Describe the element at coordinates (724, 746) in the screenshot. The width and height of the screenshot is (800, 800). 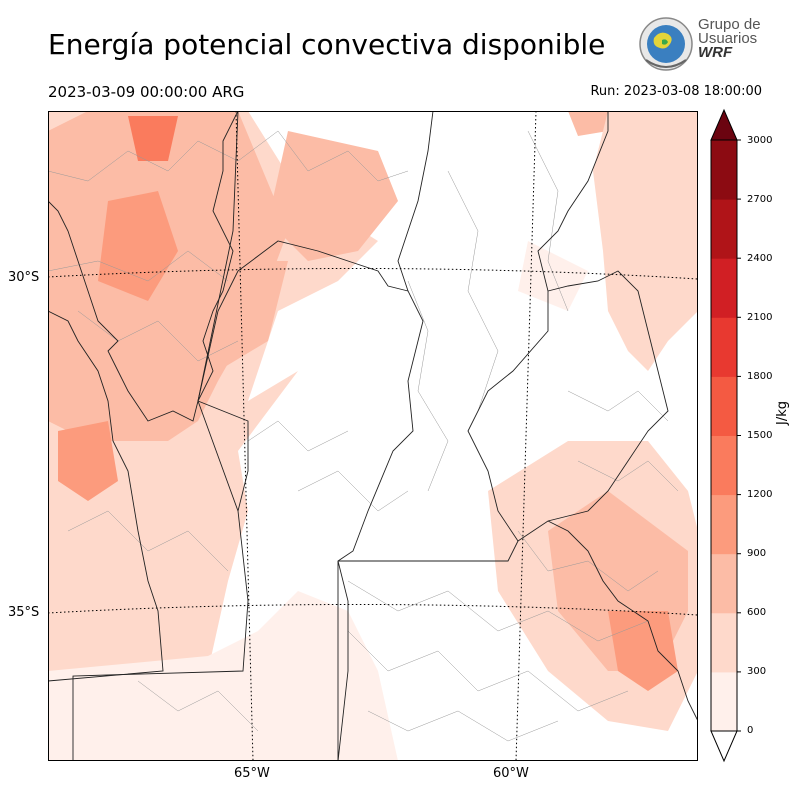
I see `colorbar-extend-min` at that location.